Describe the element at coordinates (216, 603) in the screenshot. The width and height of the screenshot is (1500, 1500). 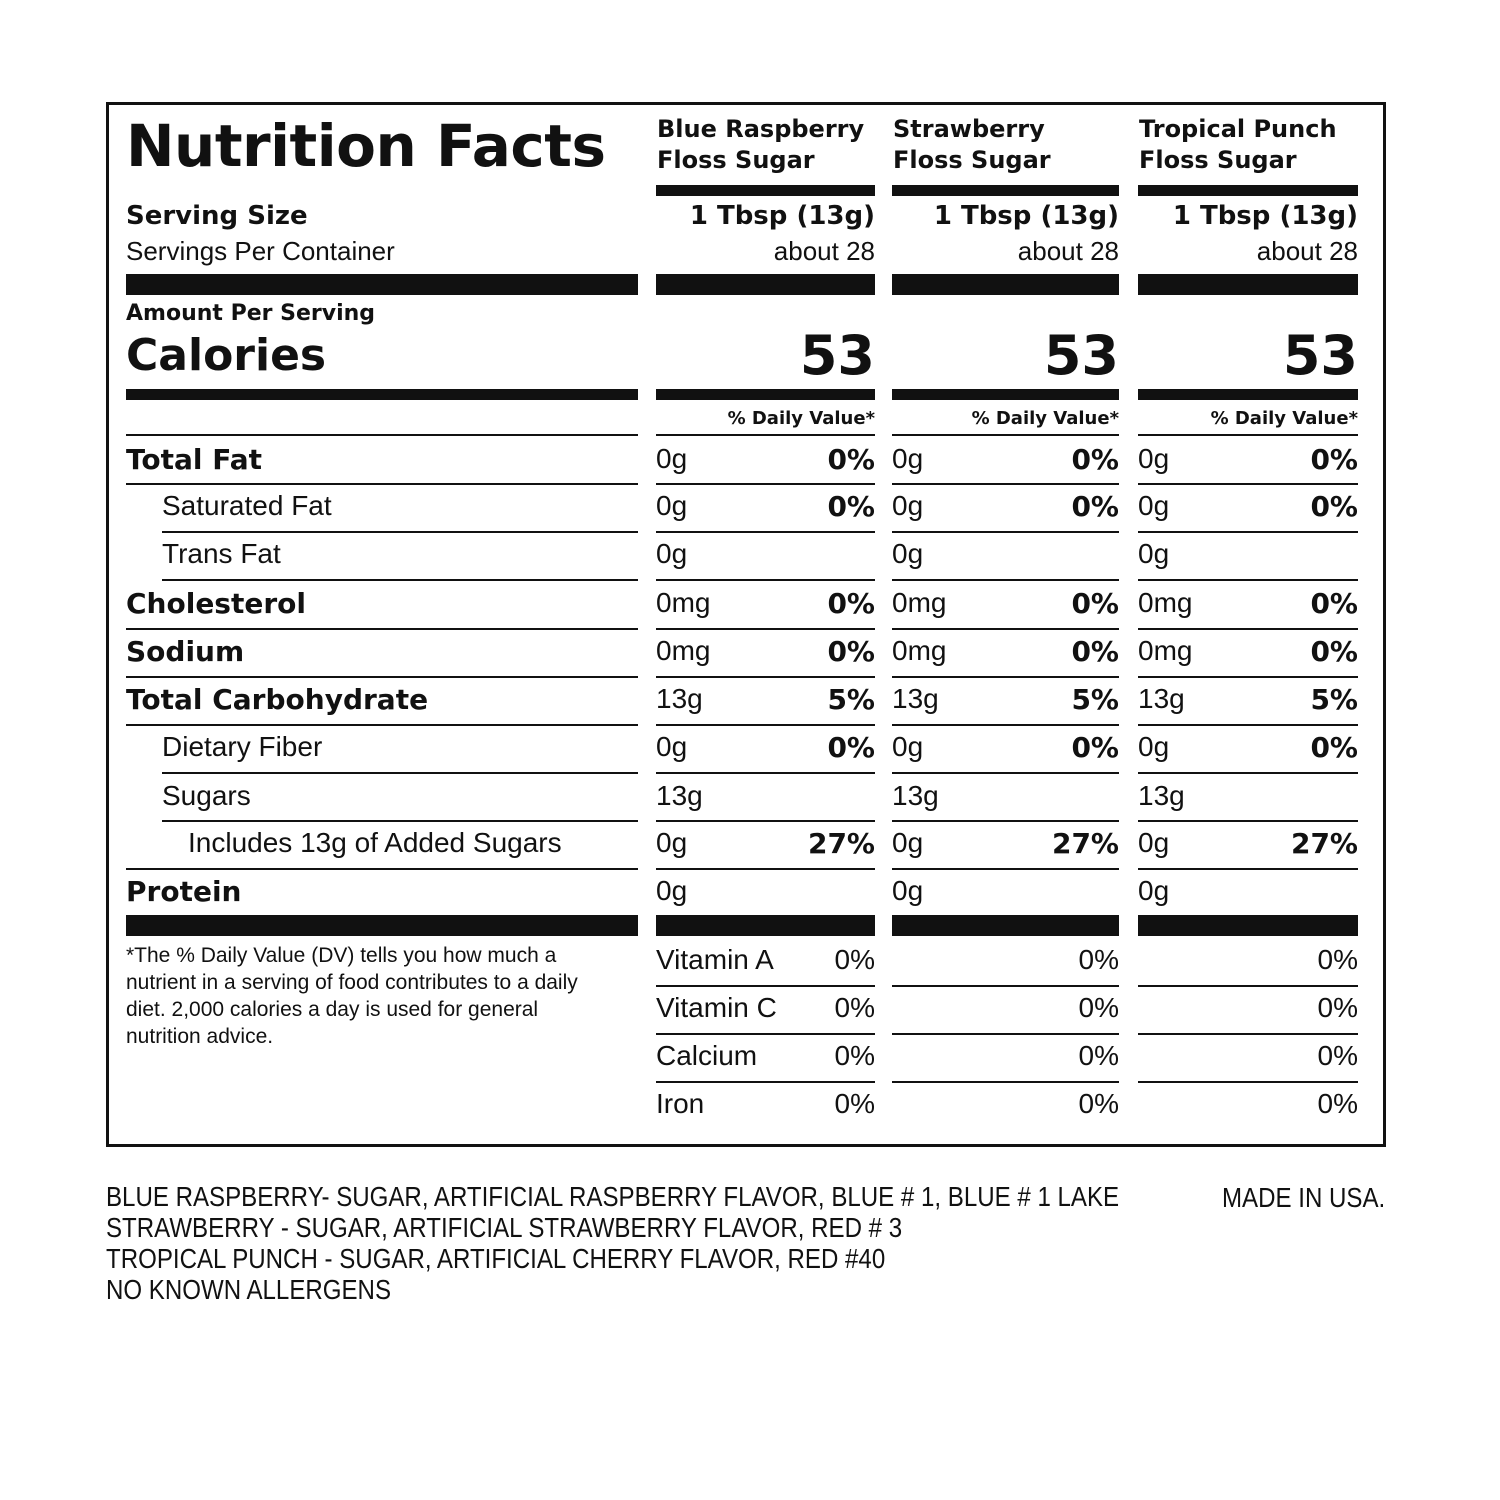
I see `nutrient-label: Cholesterol` at that location.